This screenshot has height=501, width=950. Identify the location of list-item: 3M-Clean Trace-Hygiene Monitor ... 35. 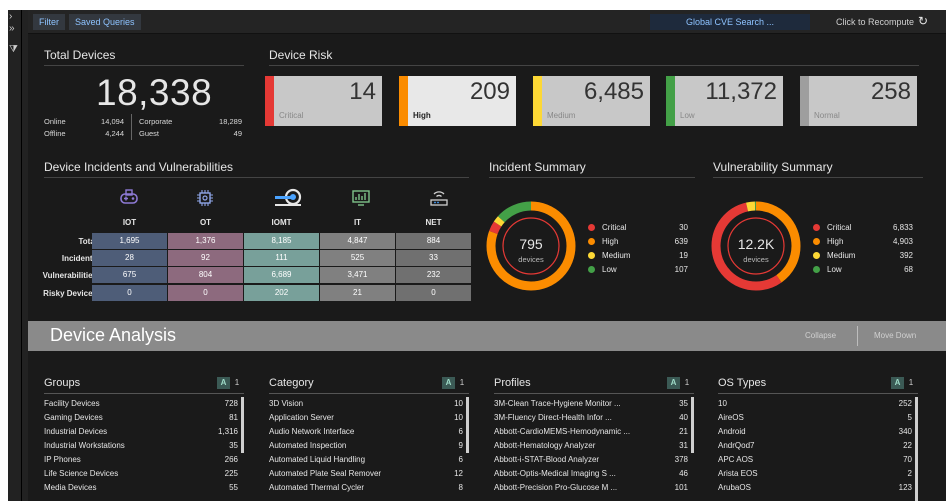
(591, 404).